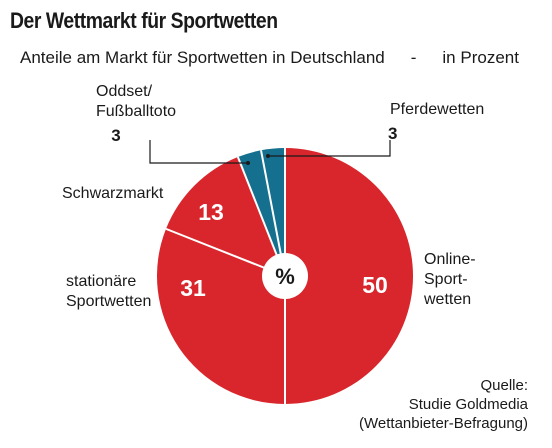 This screenshot has width=552, height=448. What do you see at coordinates (393, 133) in the screenshot?
I see `label-pferde-value: 3` at bounding box center [393, 133].